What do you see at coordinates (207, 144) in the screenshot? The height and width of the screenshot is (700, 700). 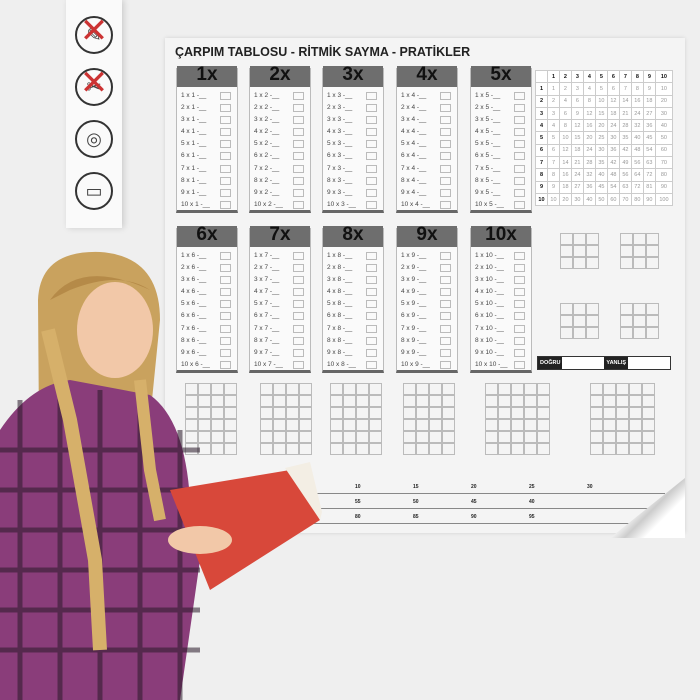 I see `table-row: 5 x 1 -__` at bounding box center [207, 144].